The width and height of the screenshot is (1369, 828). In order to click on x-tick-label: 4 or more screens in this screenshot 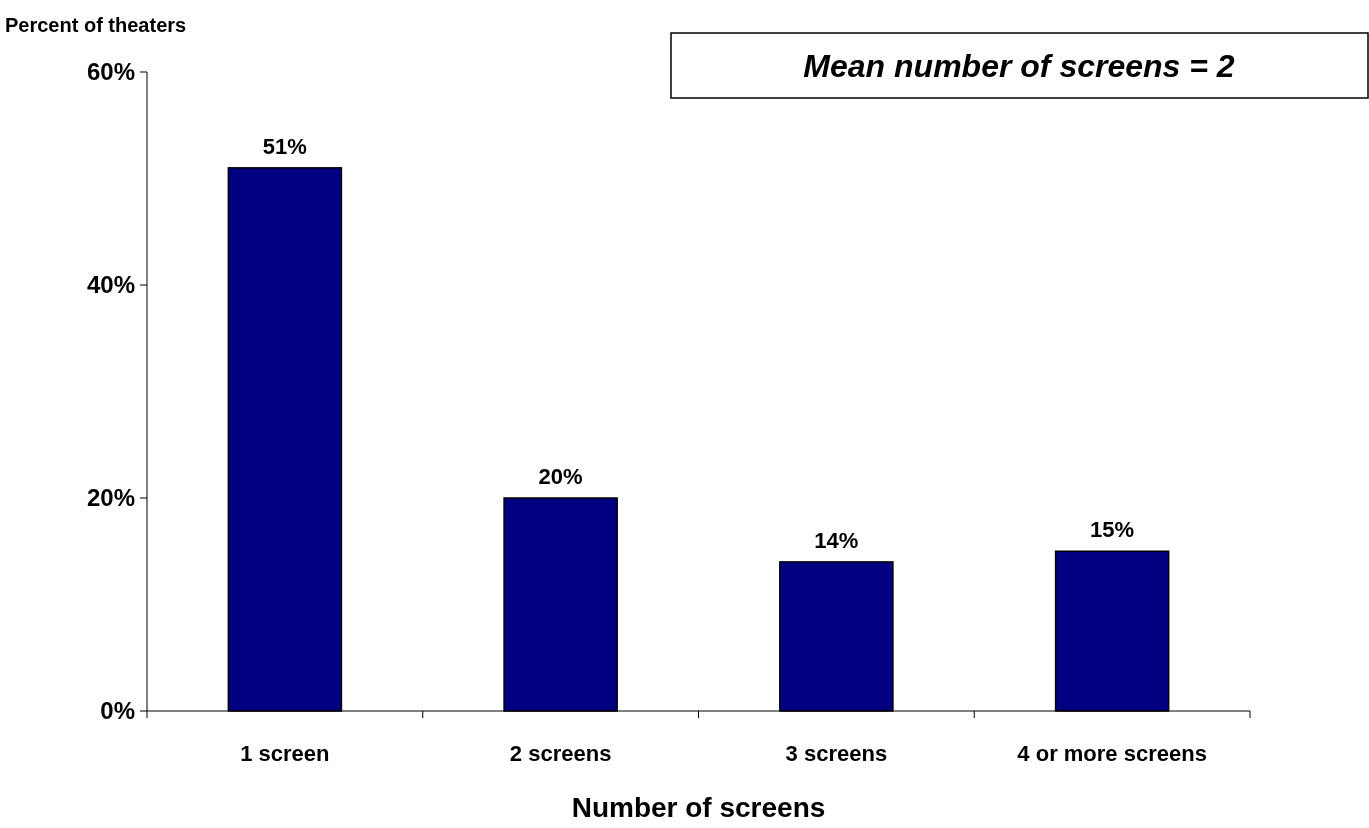, I will do `click(1112, 753)`.